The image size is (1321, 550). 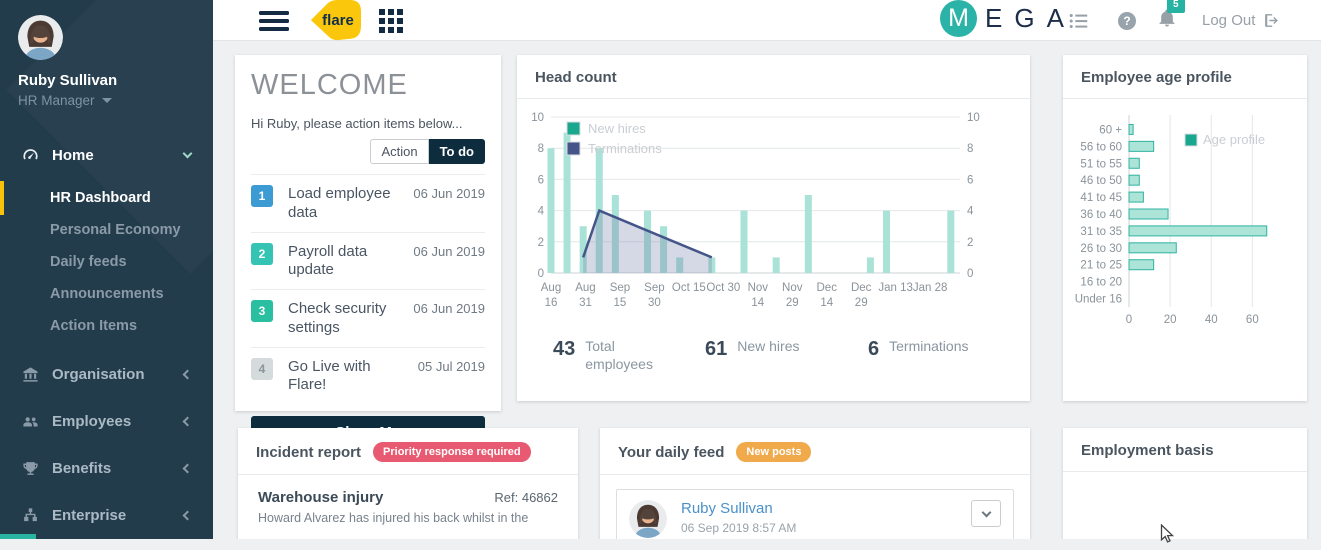 I want to click on incident-title: Warehouse injury, so click(x=321, y=497).